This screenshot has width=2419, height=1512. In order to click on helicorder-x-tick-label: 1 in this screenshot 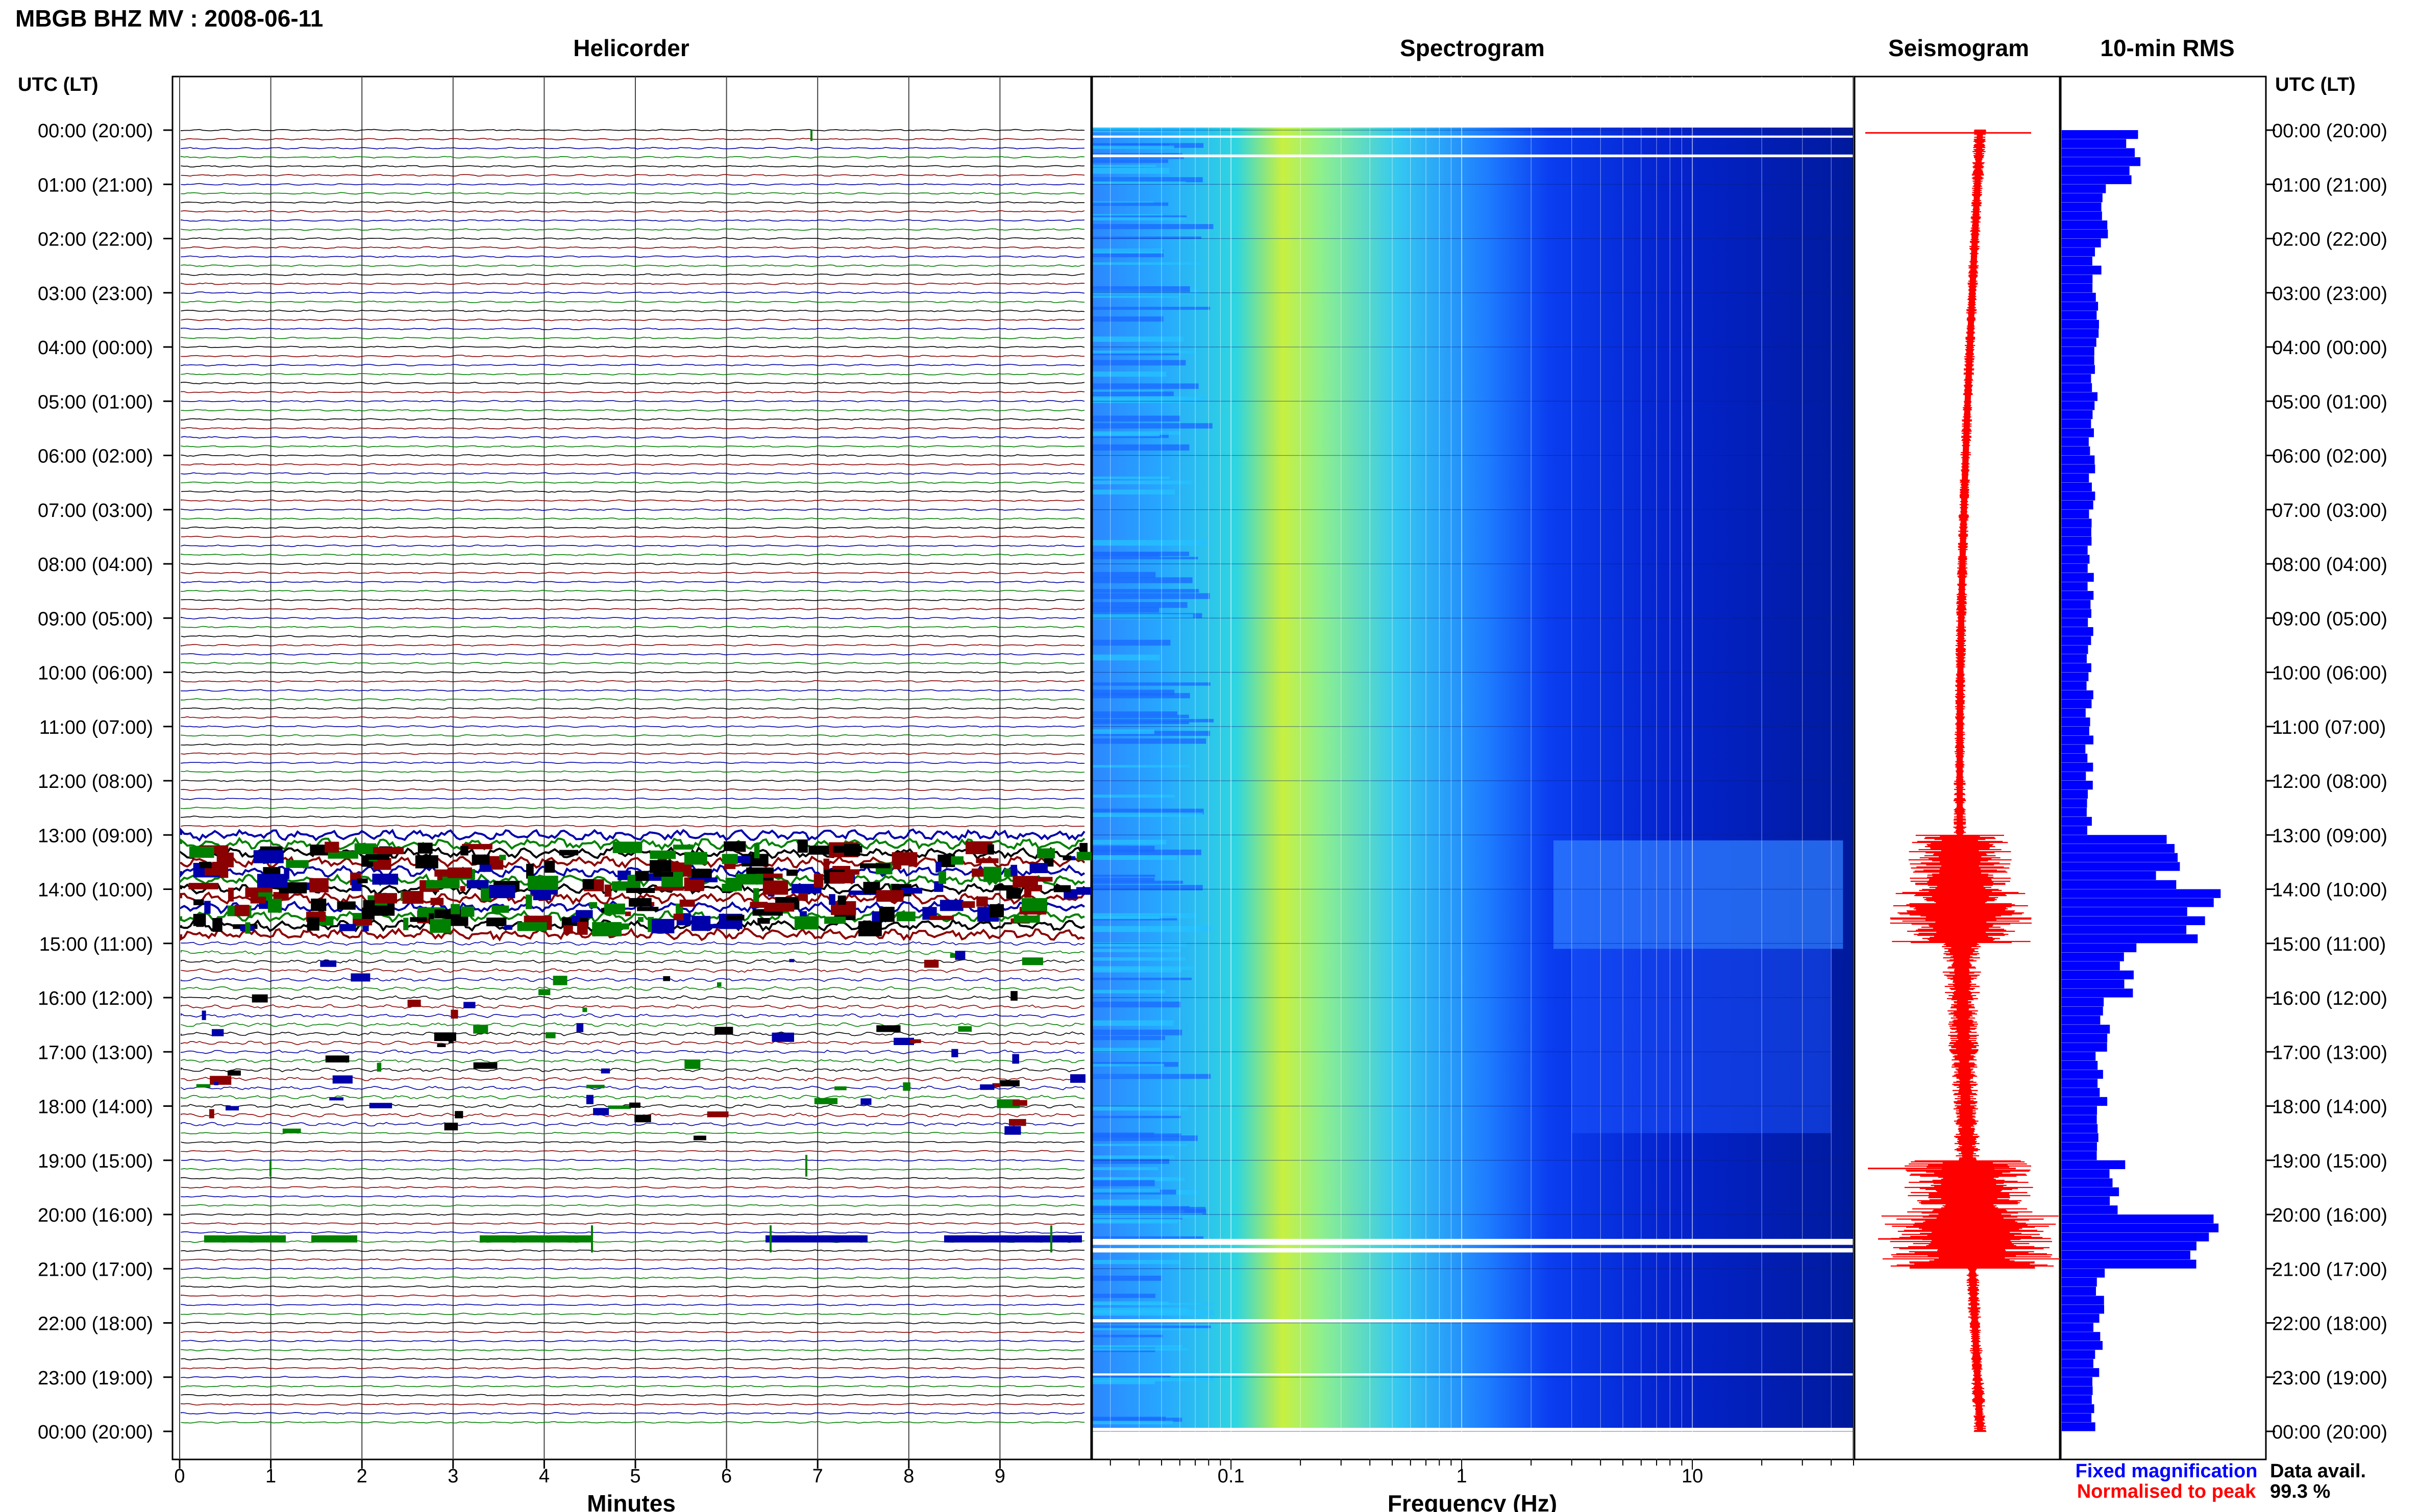, I will do `click(270, 1476)`.